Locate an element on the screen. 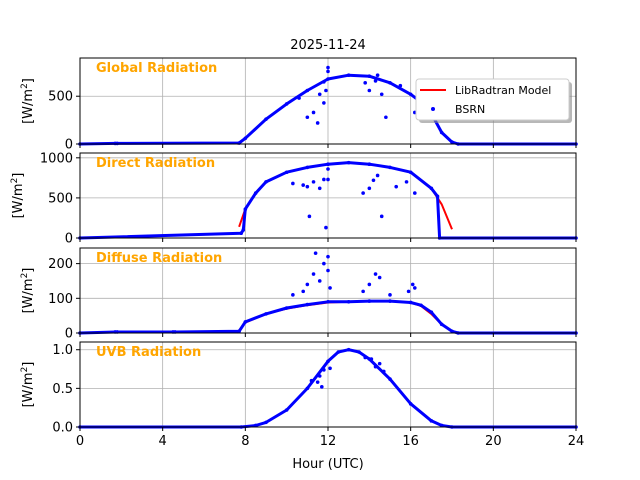  global-radiation-ytick-label: 0 is located at coordinates (69, 145).